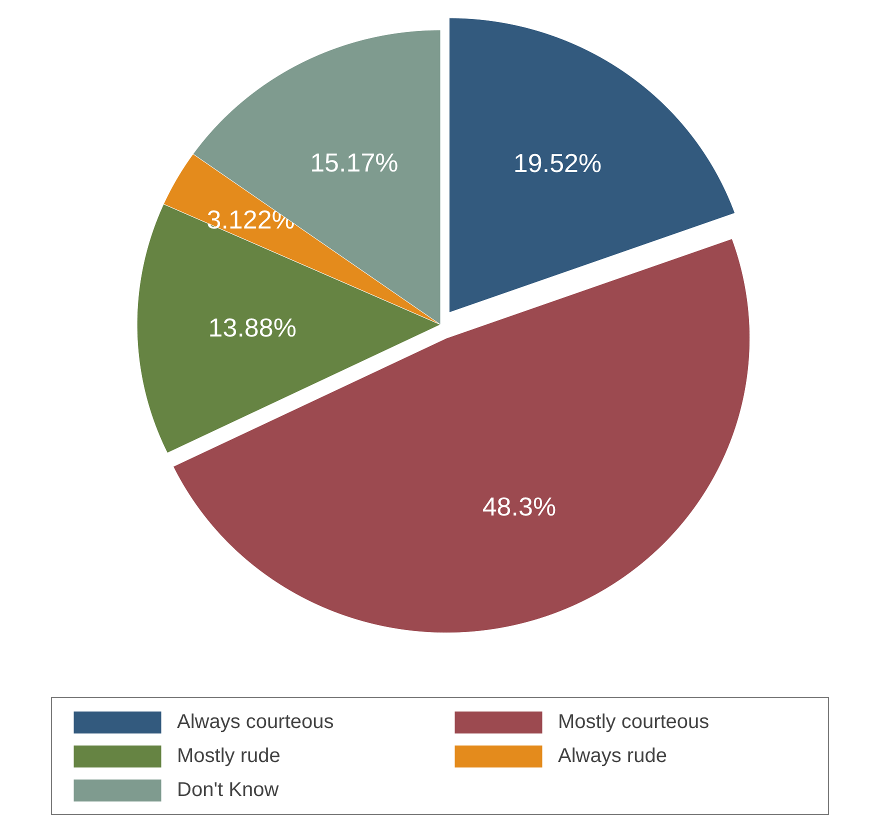  What do you see at coordinates (354, 162) in the screenshot?
I see `data-label: 15.17%` at bounding box center [354, 162].